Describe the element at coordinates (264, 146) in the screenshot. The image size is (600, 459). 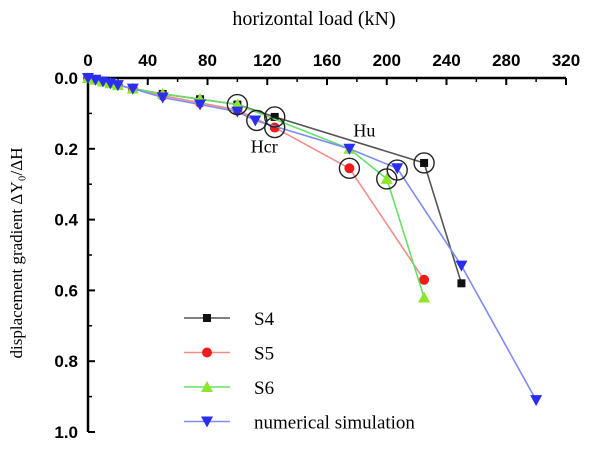
I see `annotation-text: Hcr` at that location.